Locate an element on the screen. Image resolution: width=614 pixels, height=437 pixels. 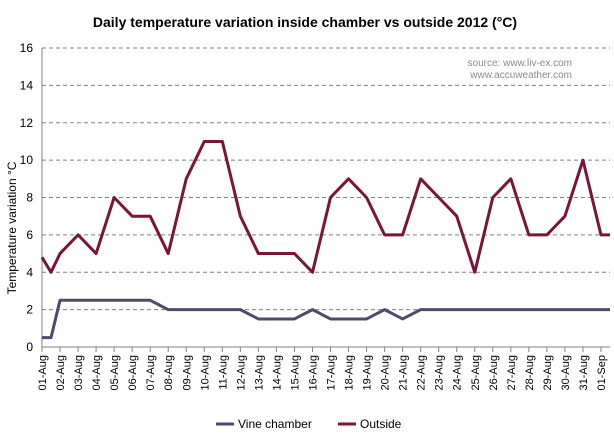
x-tick-label: 21-Aug is located at coordinates (404, 372).